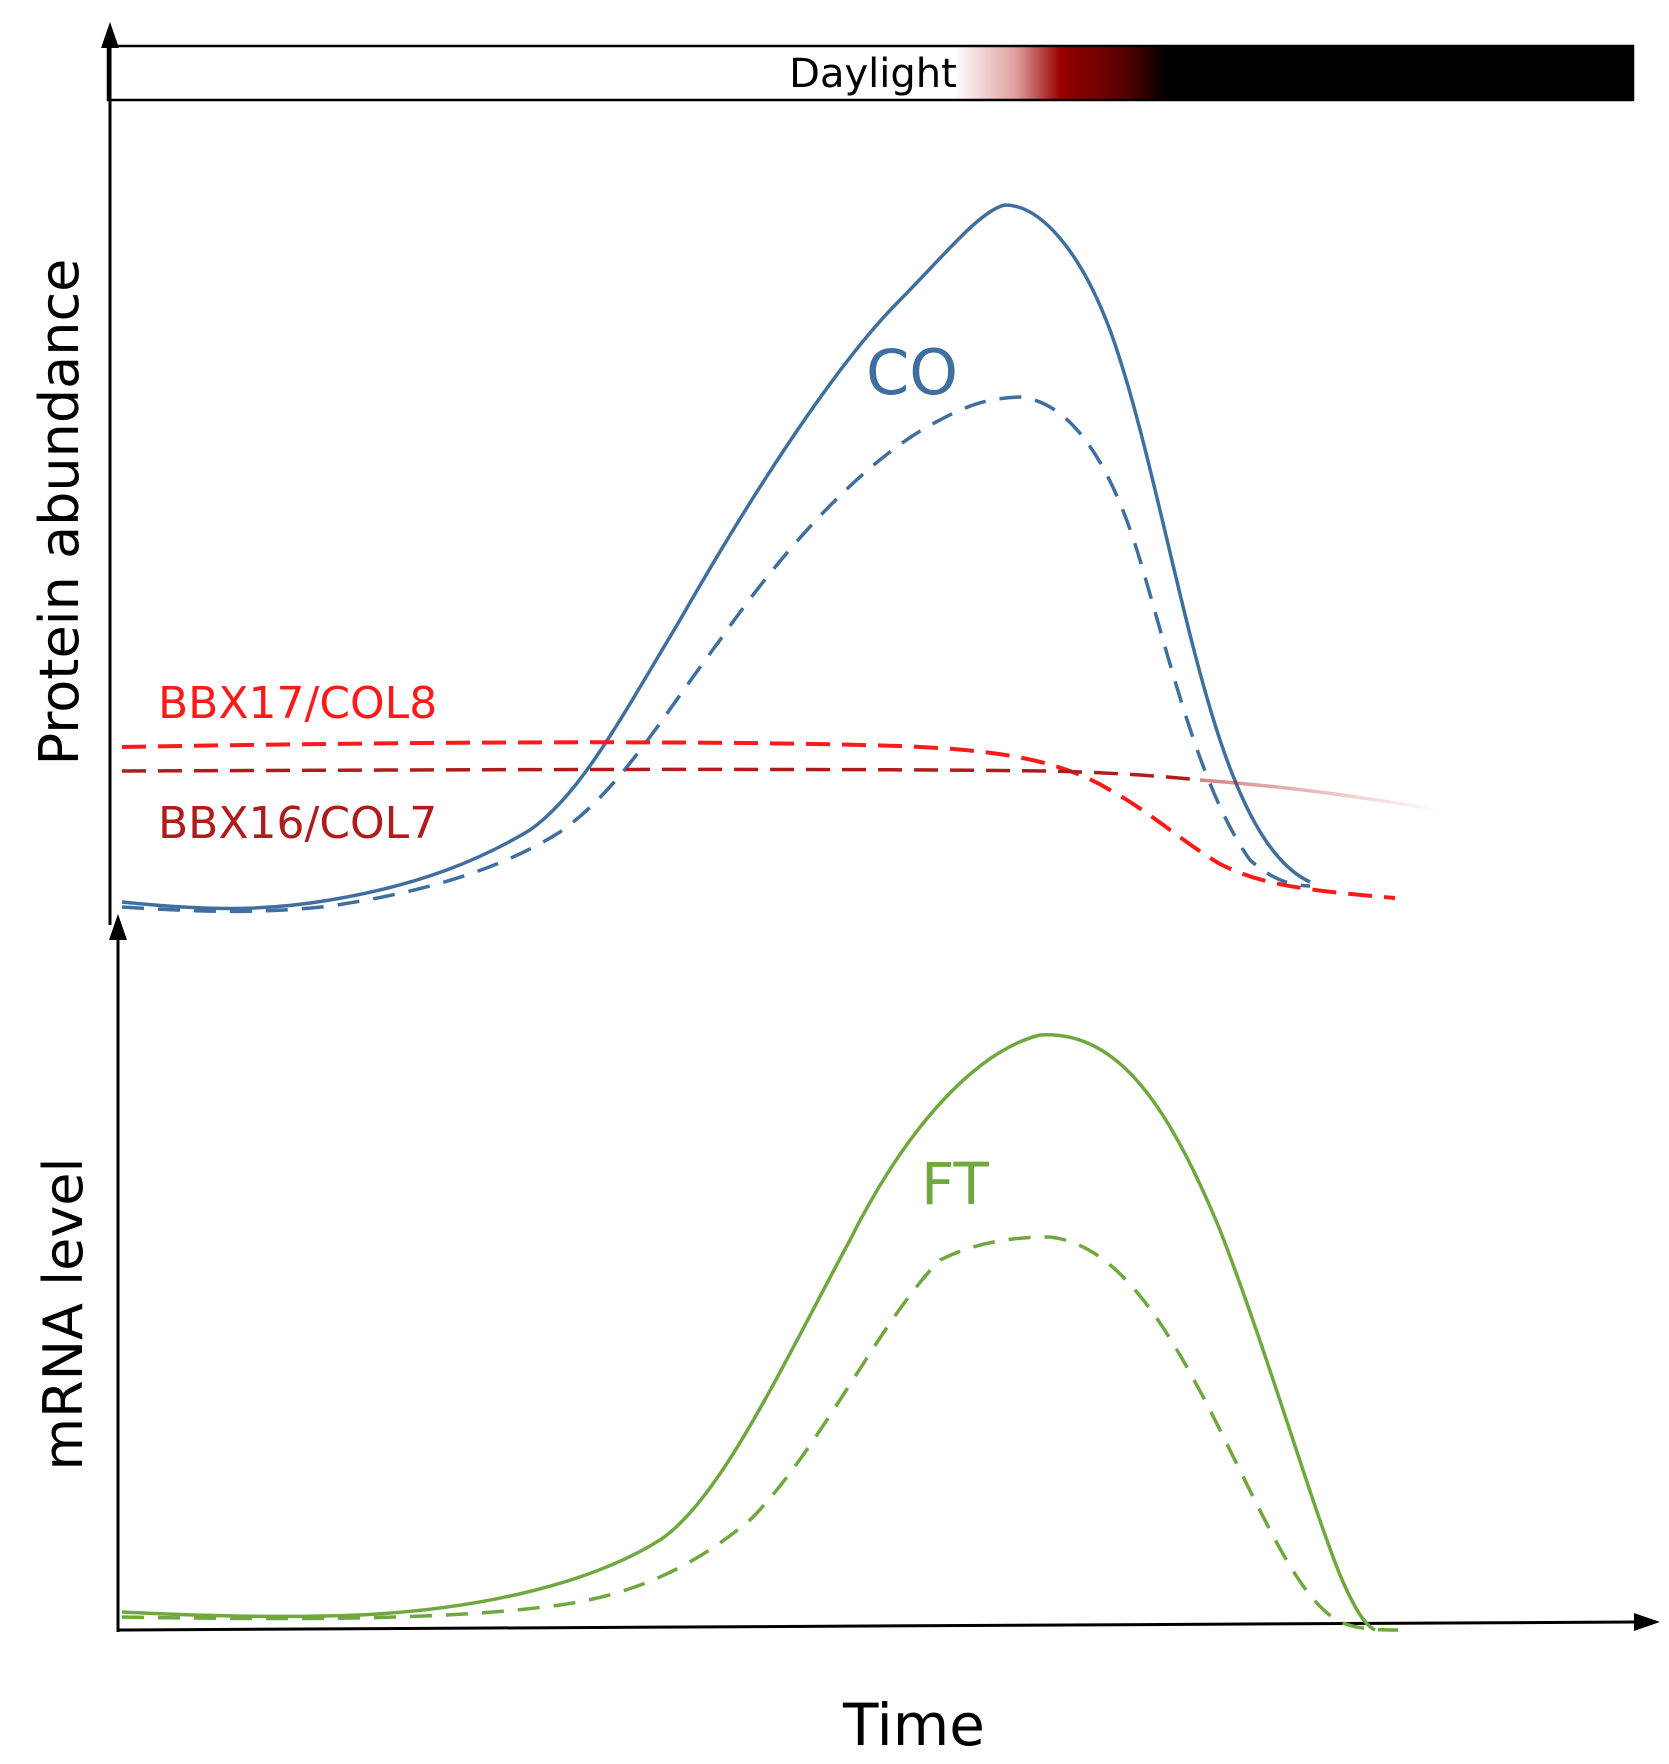 Image resolution: width=1669 pixels, height=1764 pixels. Describe the element at coordinates (873, 74) in the screenshot. I see `daylight-label: Daylight` at that location.